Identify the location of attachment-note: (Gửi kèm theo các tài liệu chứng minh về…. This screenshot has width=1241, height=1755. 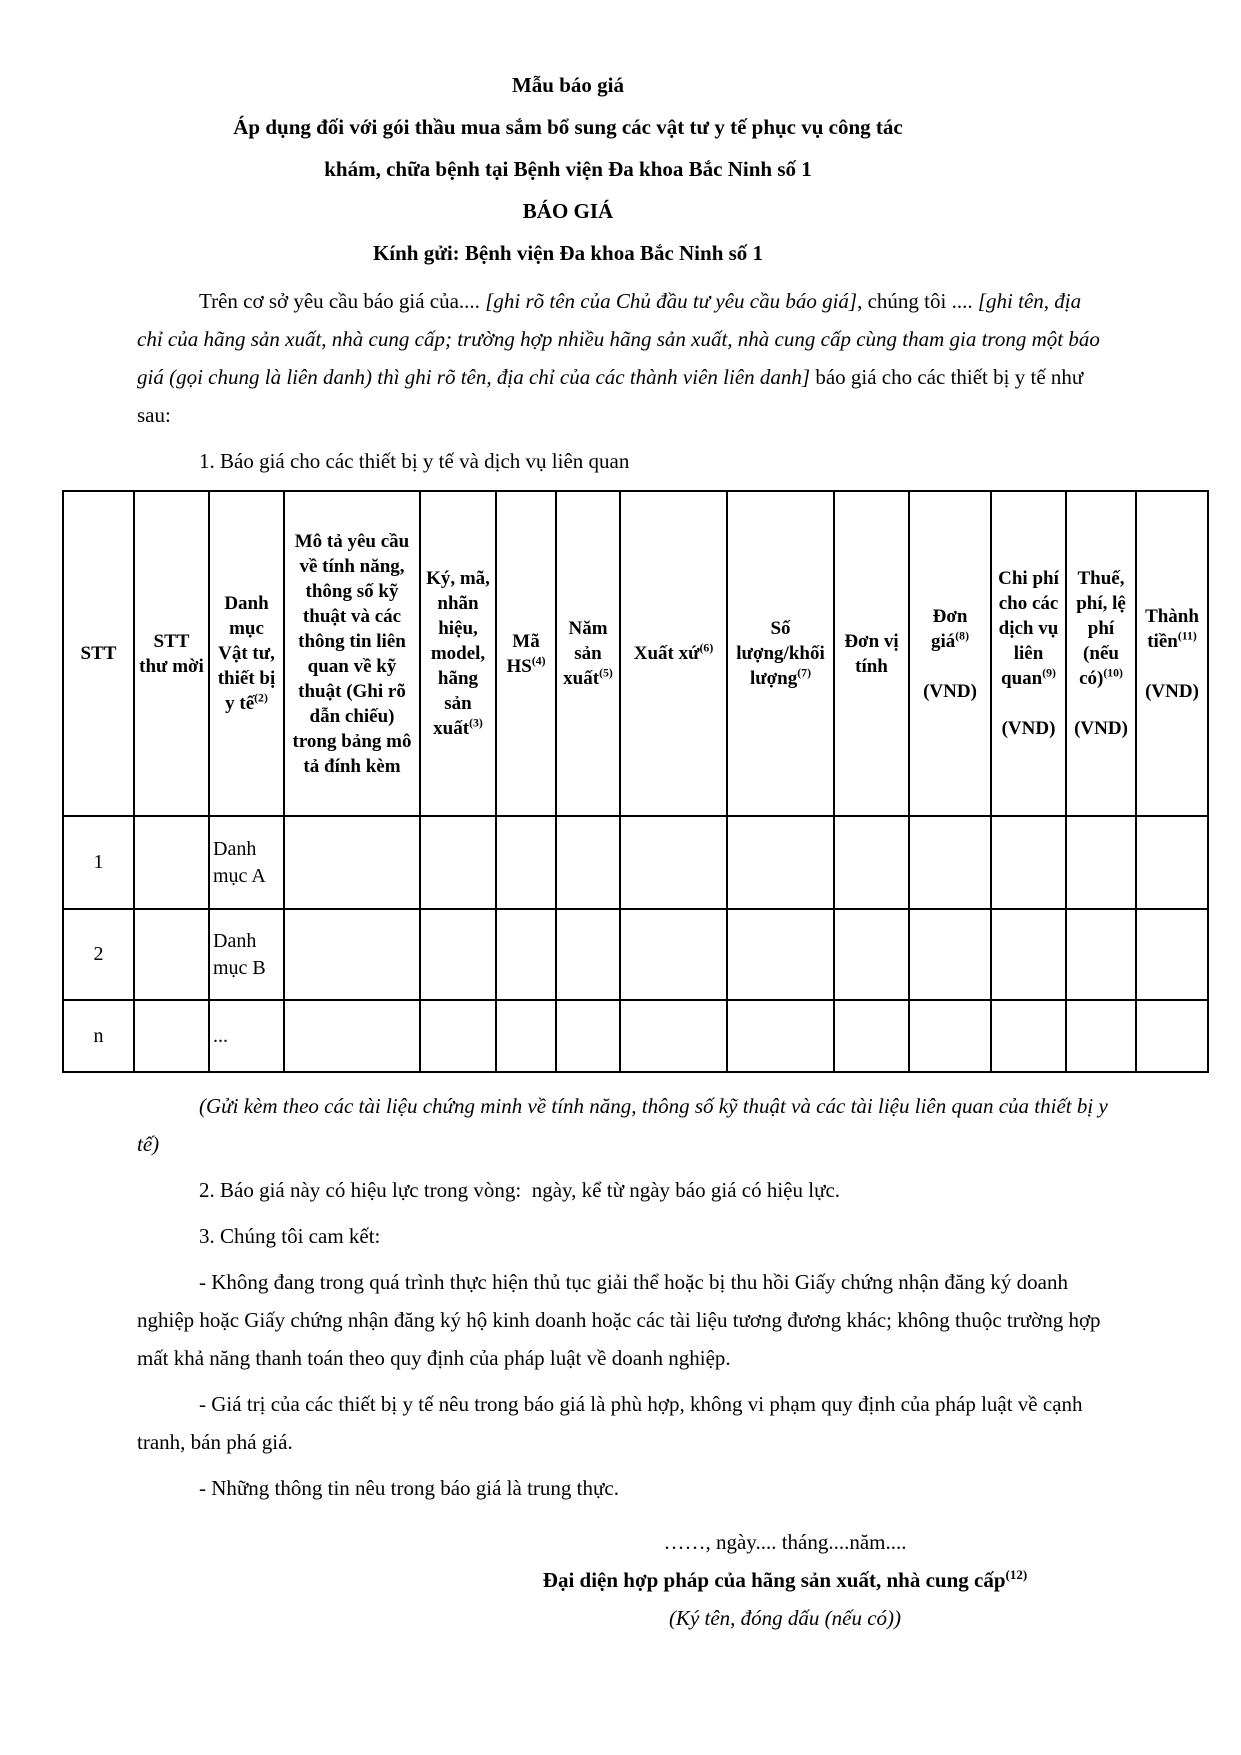
(625, 1125).